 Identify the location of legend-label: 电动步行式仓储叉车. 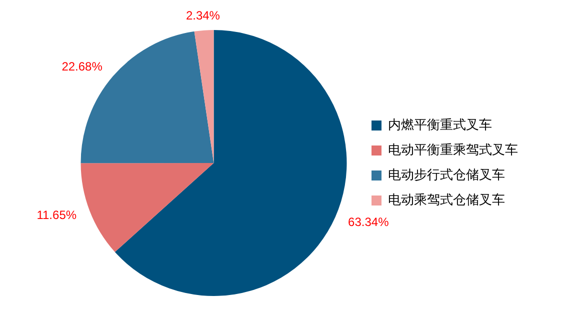
(446, 175).